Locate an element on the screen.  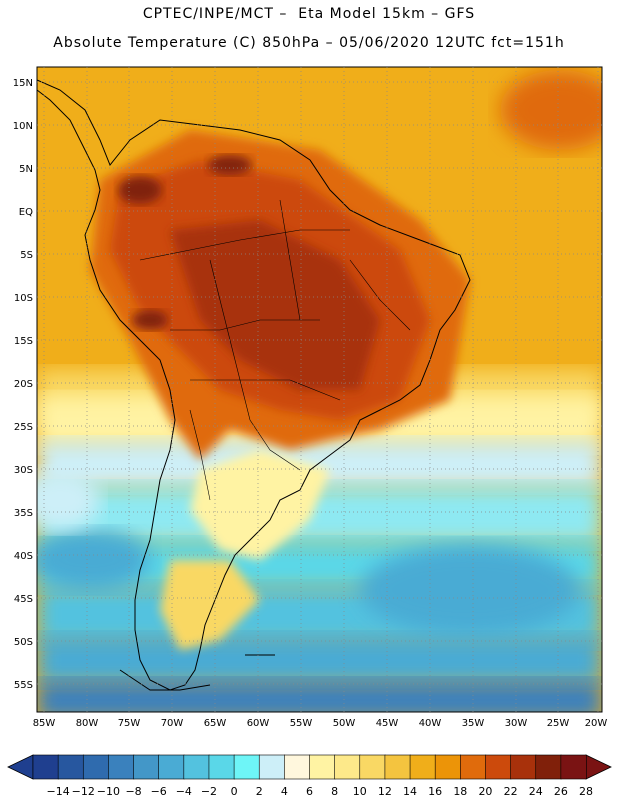
lat-label: 40S is located at coordinates (23, 556).